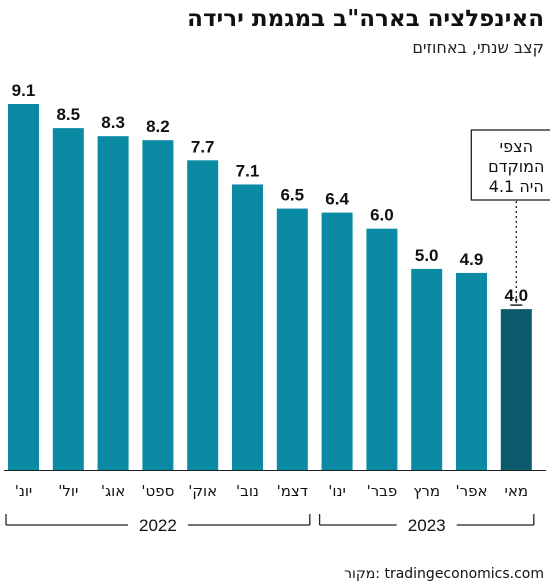  What do you see at coordinates (292, 491) in the screenshot?
I see `category-label-7: דצמ'` at bounding box center [292, 491].